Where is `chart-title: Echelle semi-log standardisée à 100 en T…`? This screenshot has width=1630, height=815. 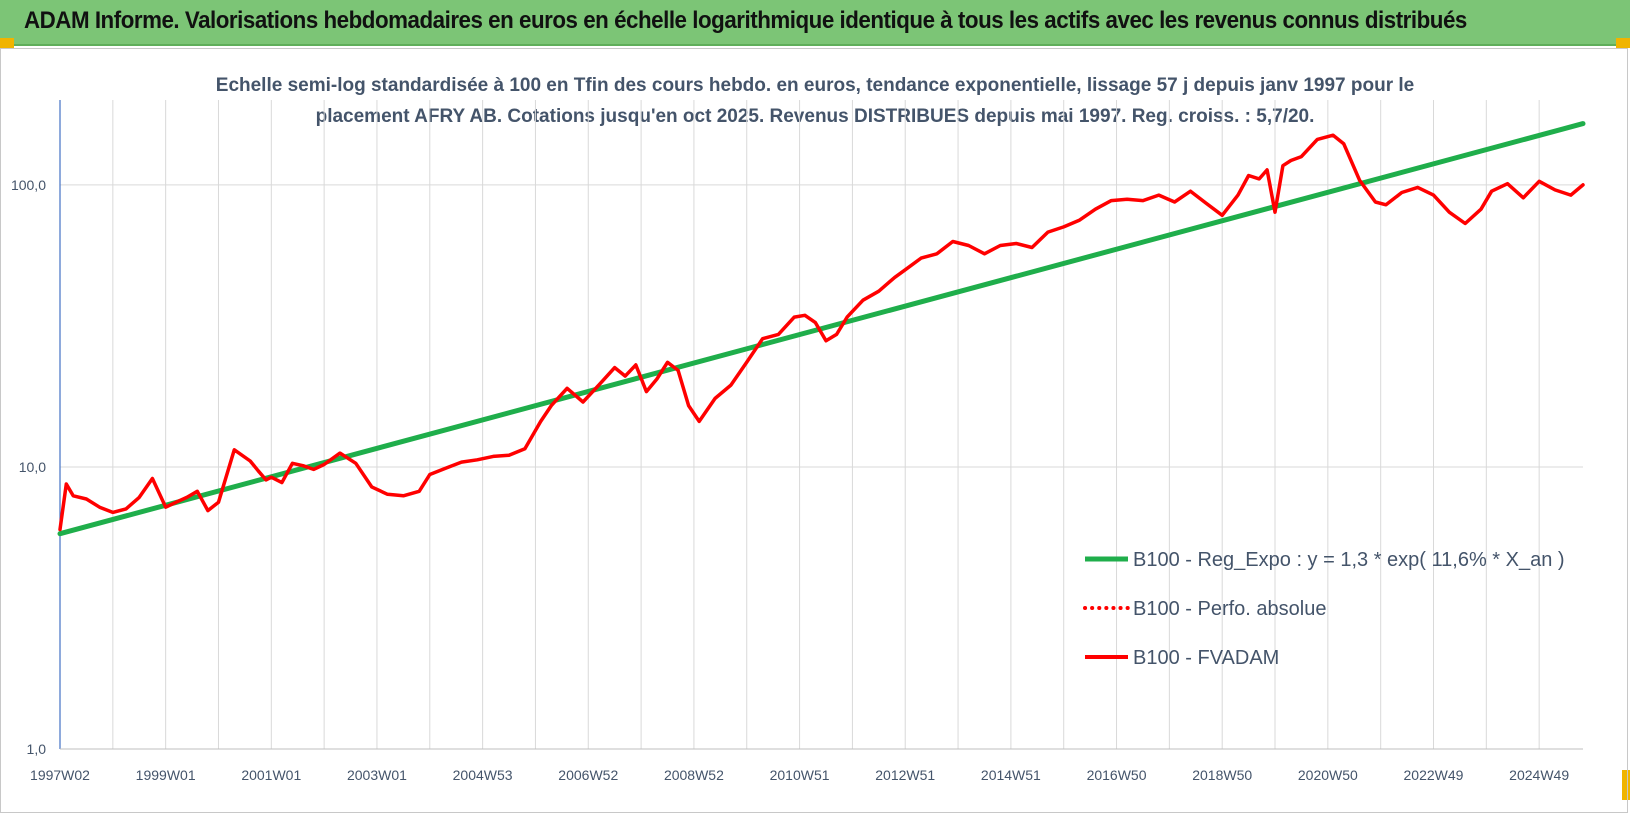
chart-title: Echelle semi-log standardisée à 100 en T… is located at coordinates (815, 101).